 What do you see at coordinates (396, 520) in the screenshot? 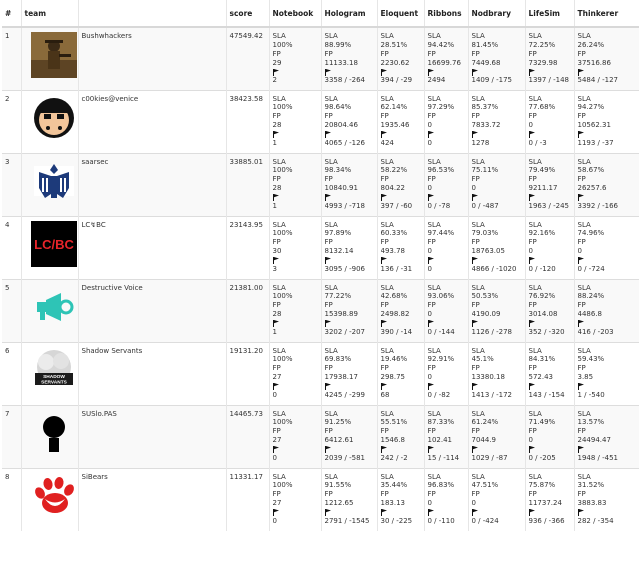
I see `flags-value: 30 / -225` at bounding box center [396, 520].